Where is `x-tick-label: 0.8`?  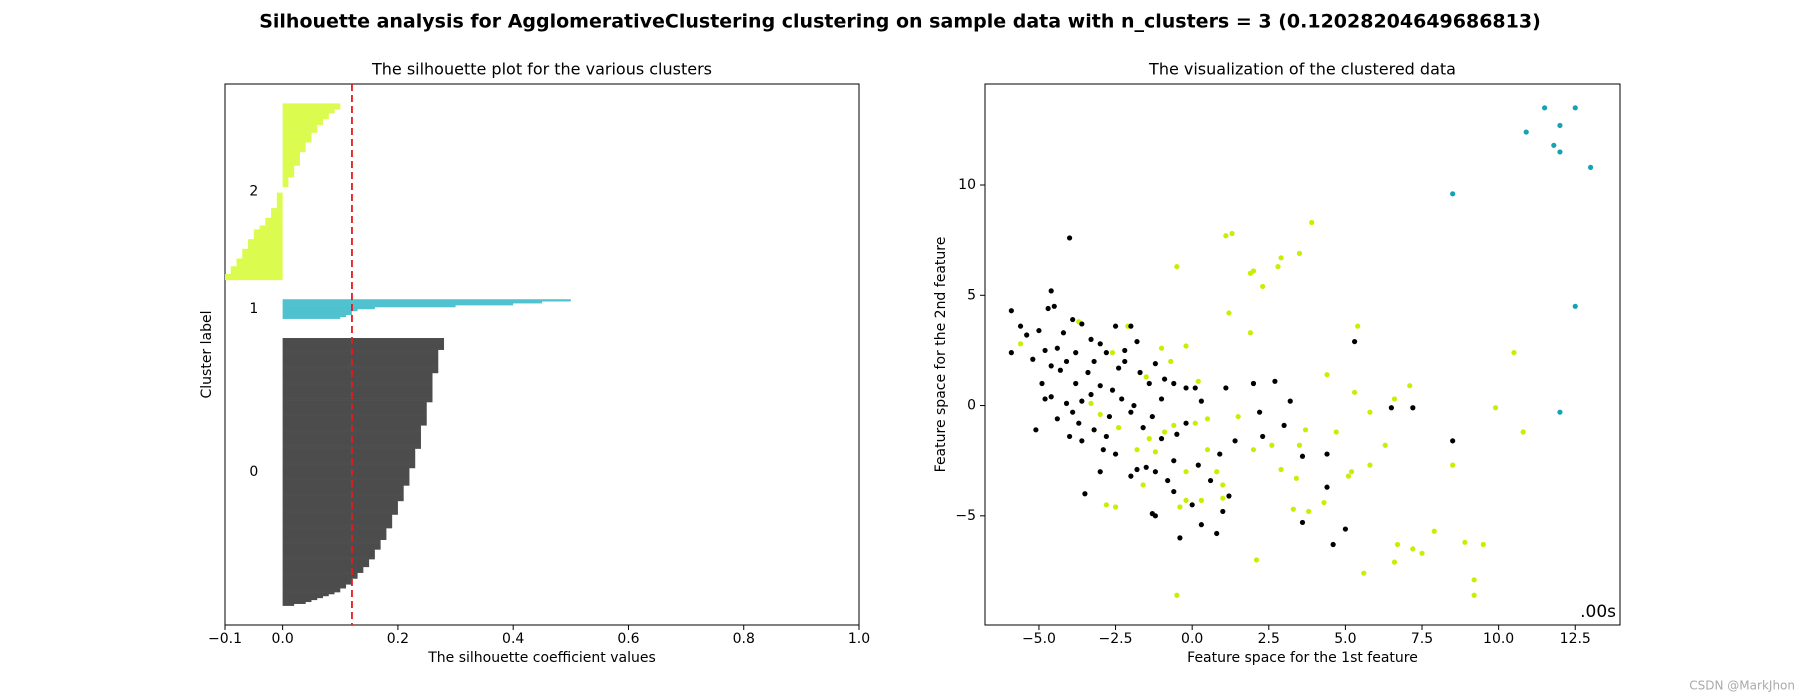 x-tick-label: 0.8 is located at coordinates (744, 639).